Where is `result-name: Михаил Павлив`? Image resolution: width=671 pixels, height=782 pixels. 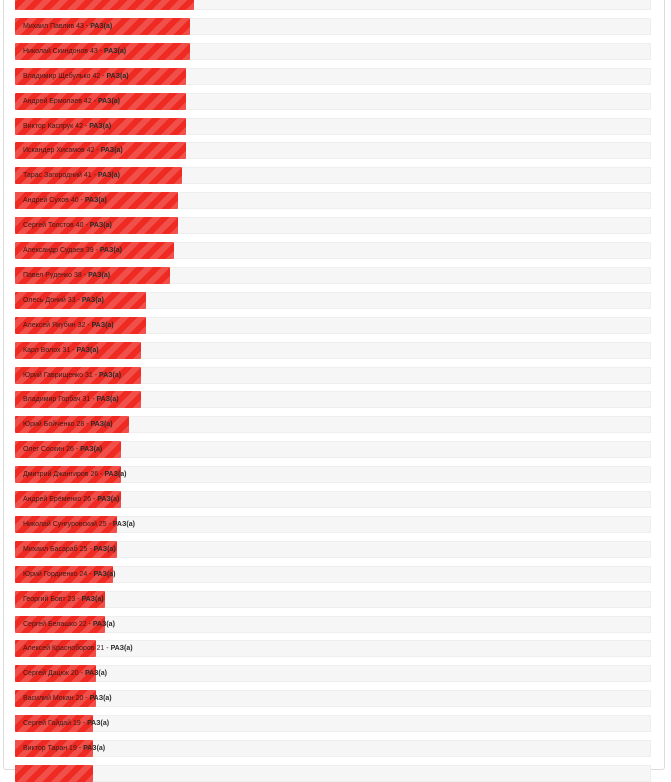 result-name: Михаил Павлив is located at coordinates (49, 26).